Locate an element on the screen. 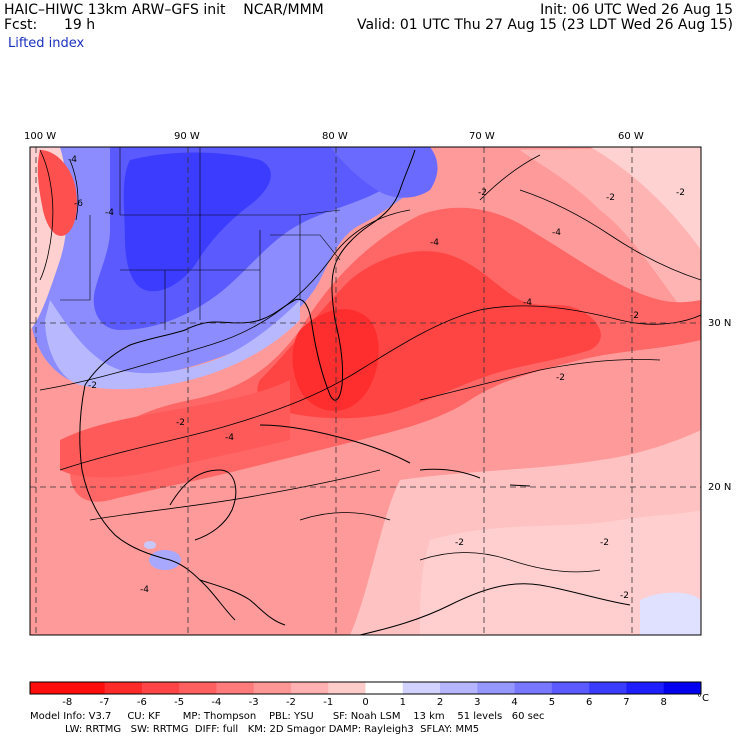 The width and height of the screenshot is (740, 740). scale-tick-label: -6 is located at coordinates (141, 702).